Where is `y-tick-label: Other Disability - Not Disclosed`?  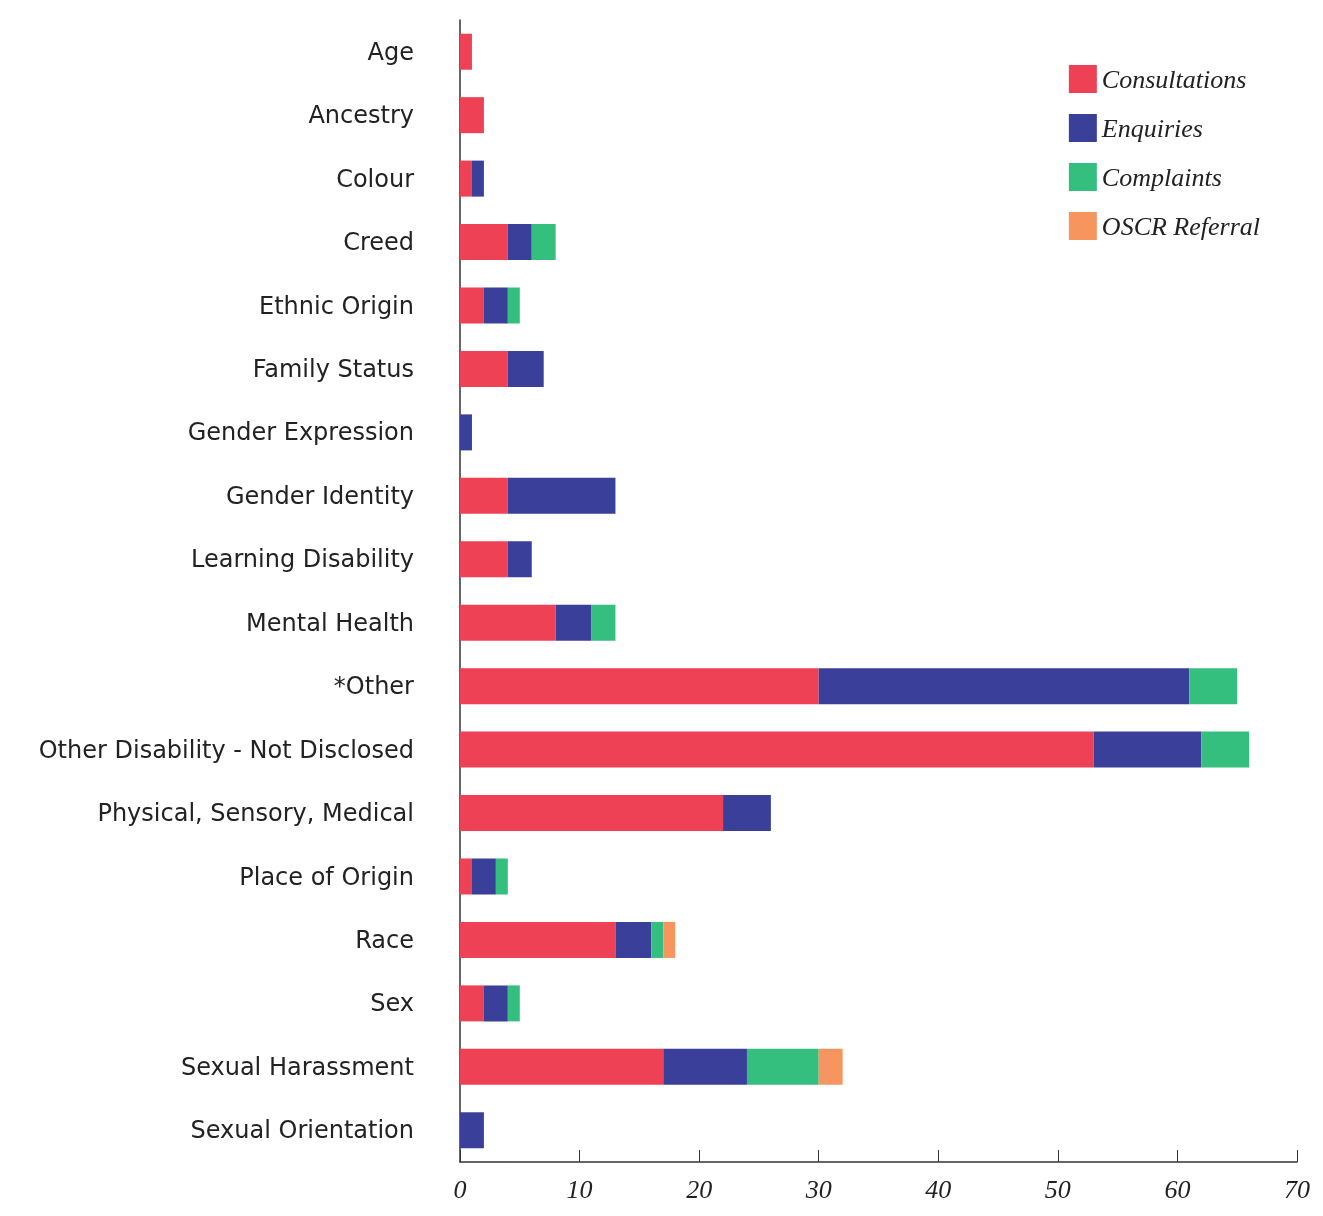
y-tick-label: Other Disability - Not Disclosed is located at coordinates (226, 749).